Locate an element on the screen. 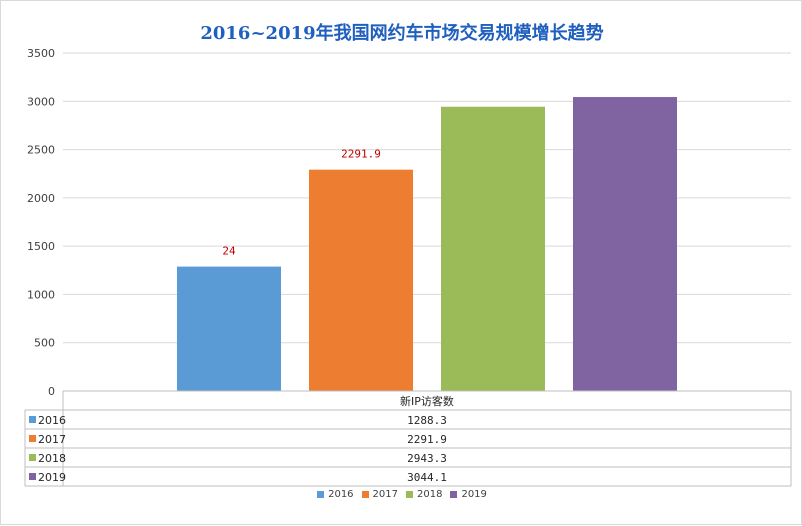  y-tick-label: 3000 is located at coordinates (41, 101).